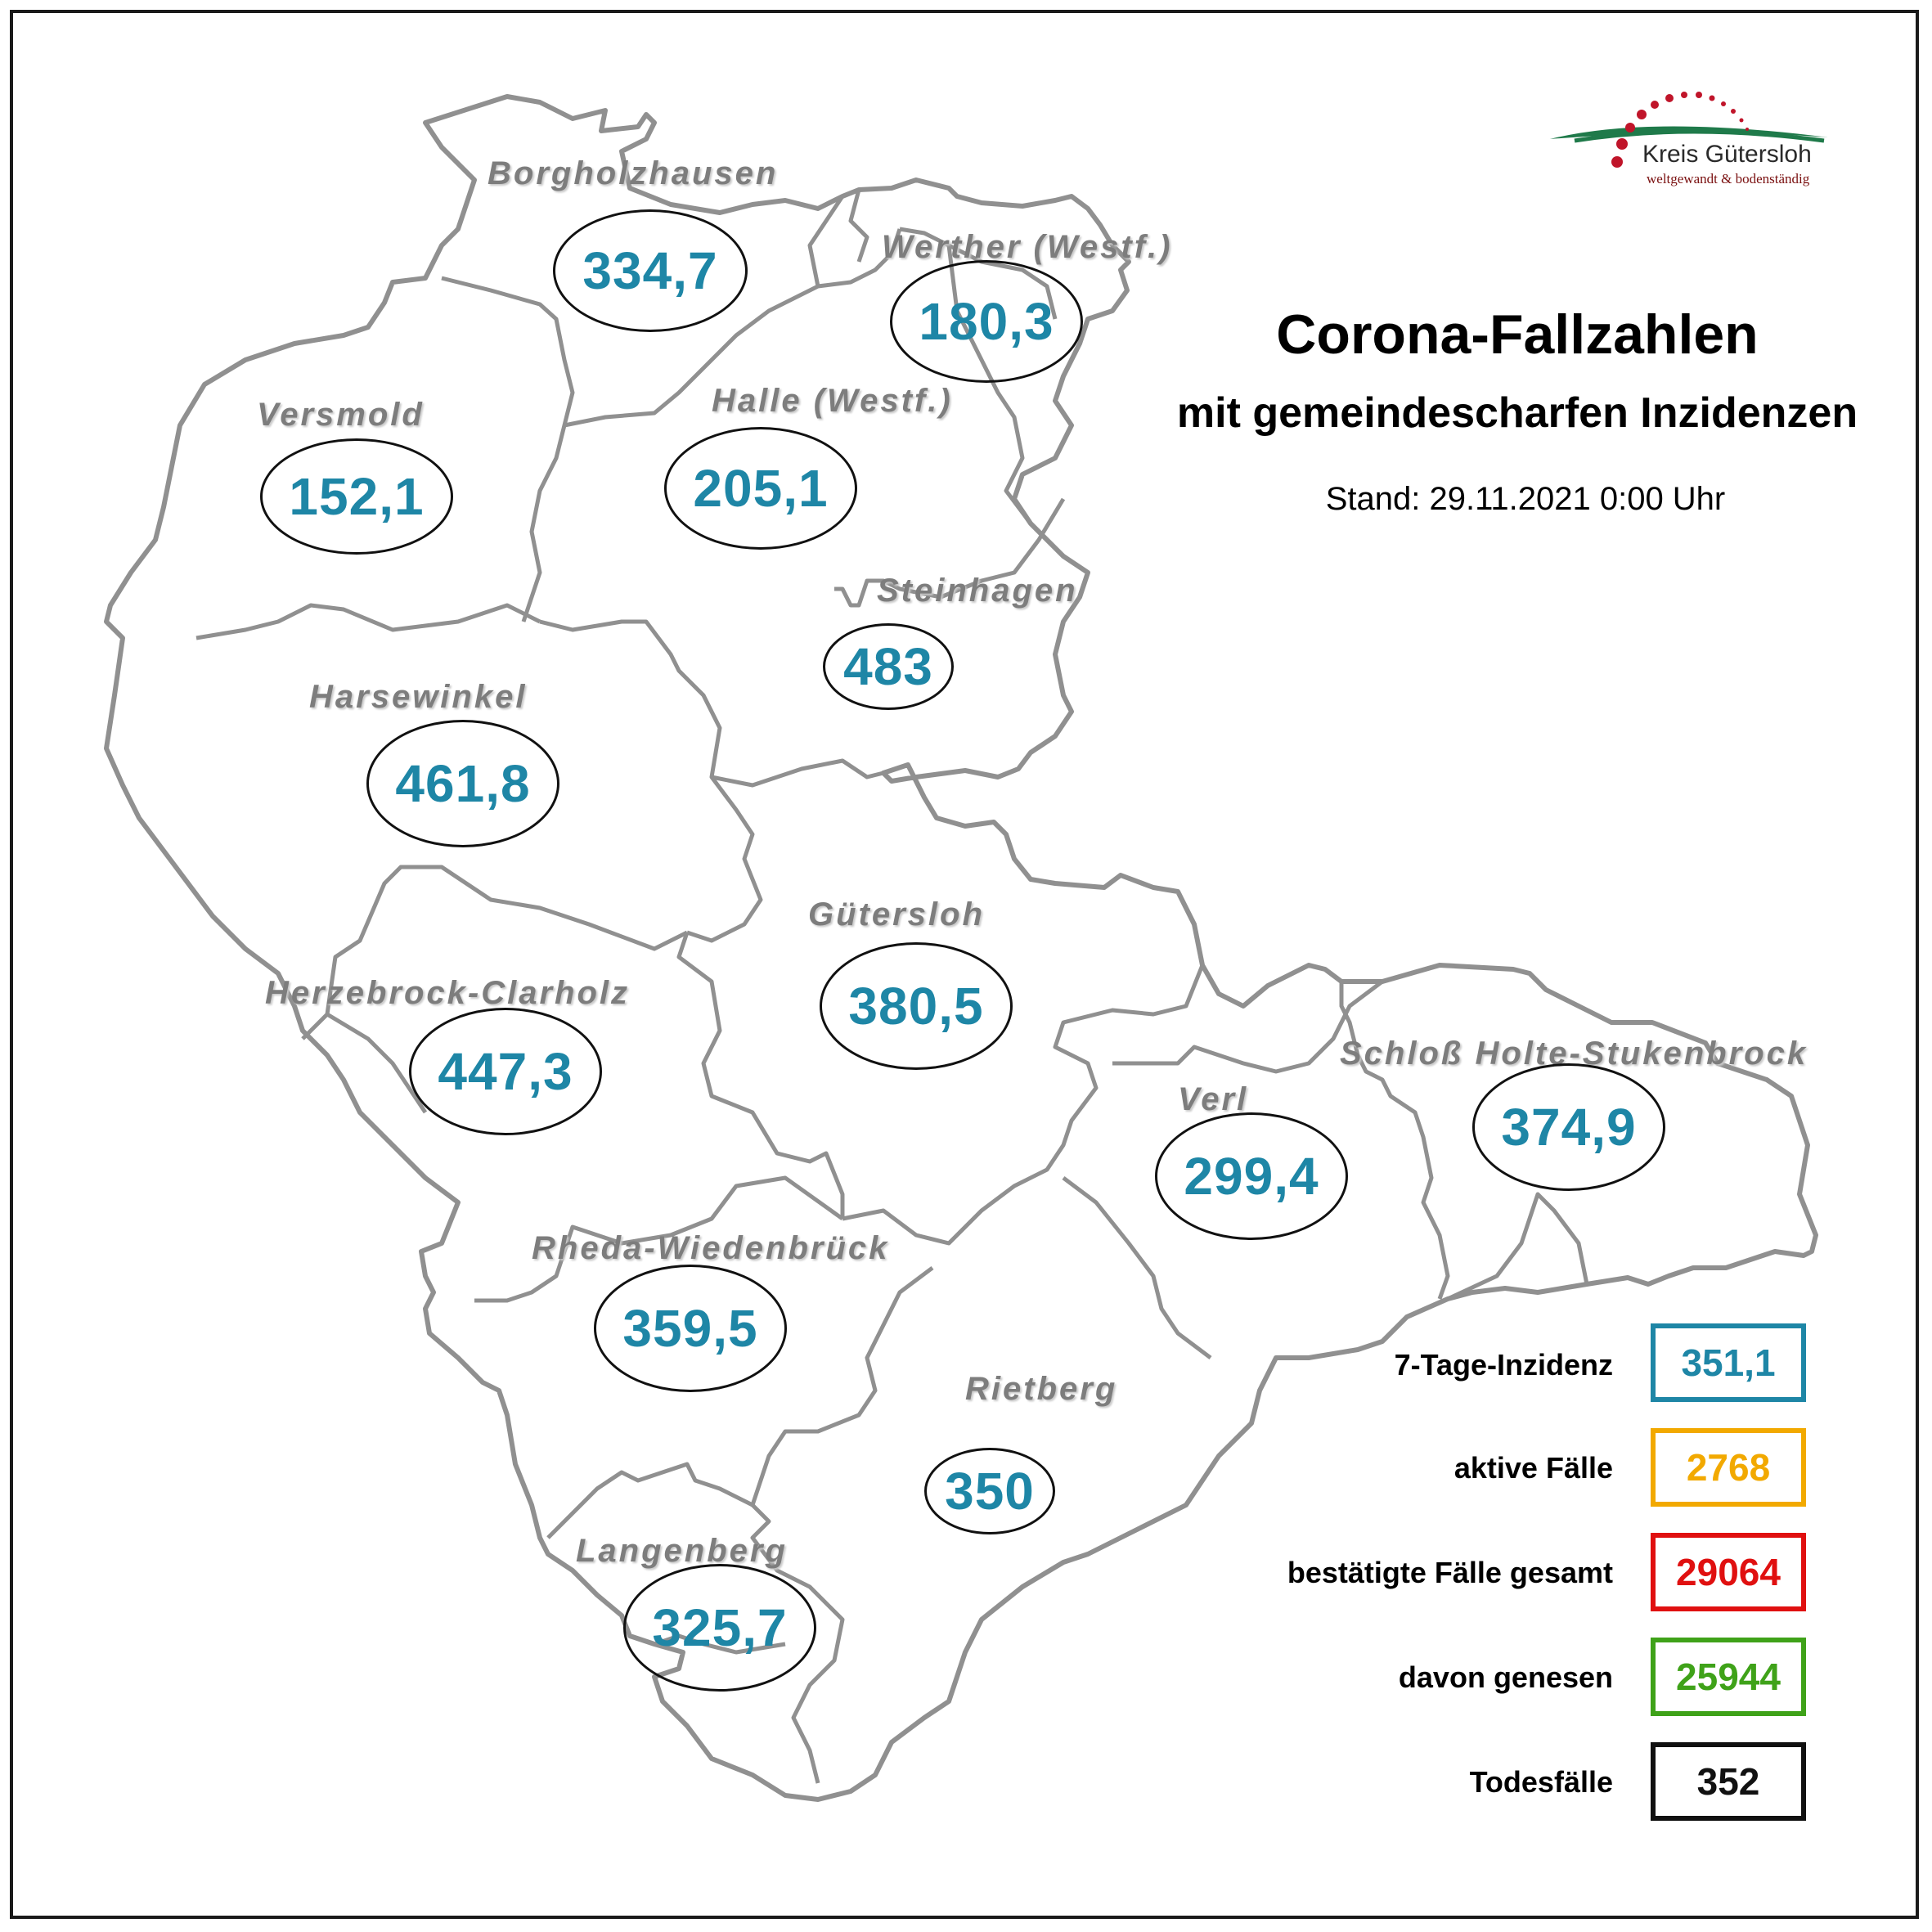 This screenshot has width=1932, height=1932. I want to click on muni-oval-halle: 205,1, so click(761, 488).